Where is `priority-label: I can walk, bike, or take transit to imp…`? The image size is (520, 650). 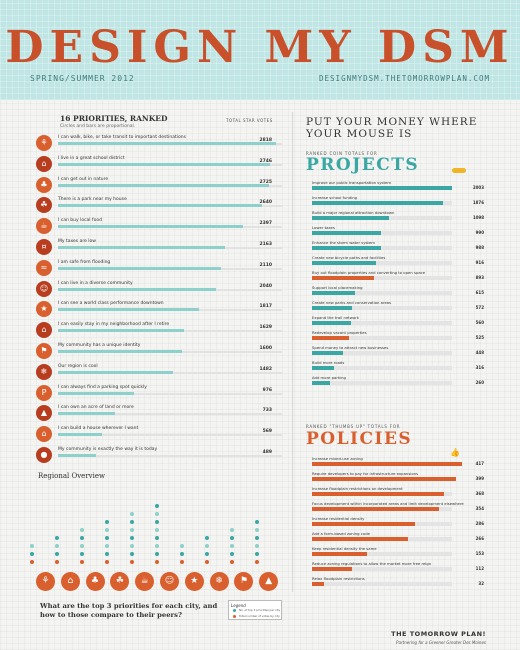 priority-label: I can walk, bike, or take transit to imp… is located at coordinates (122, 137).